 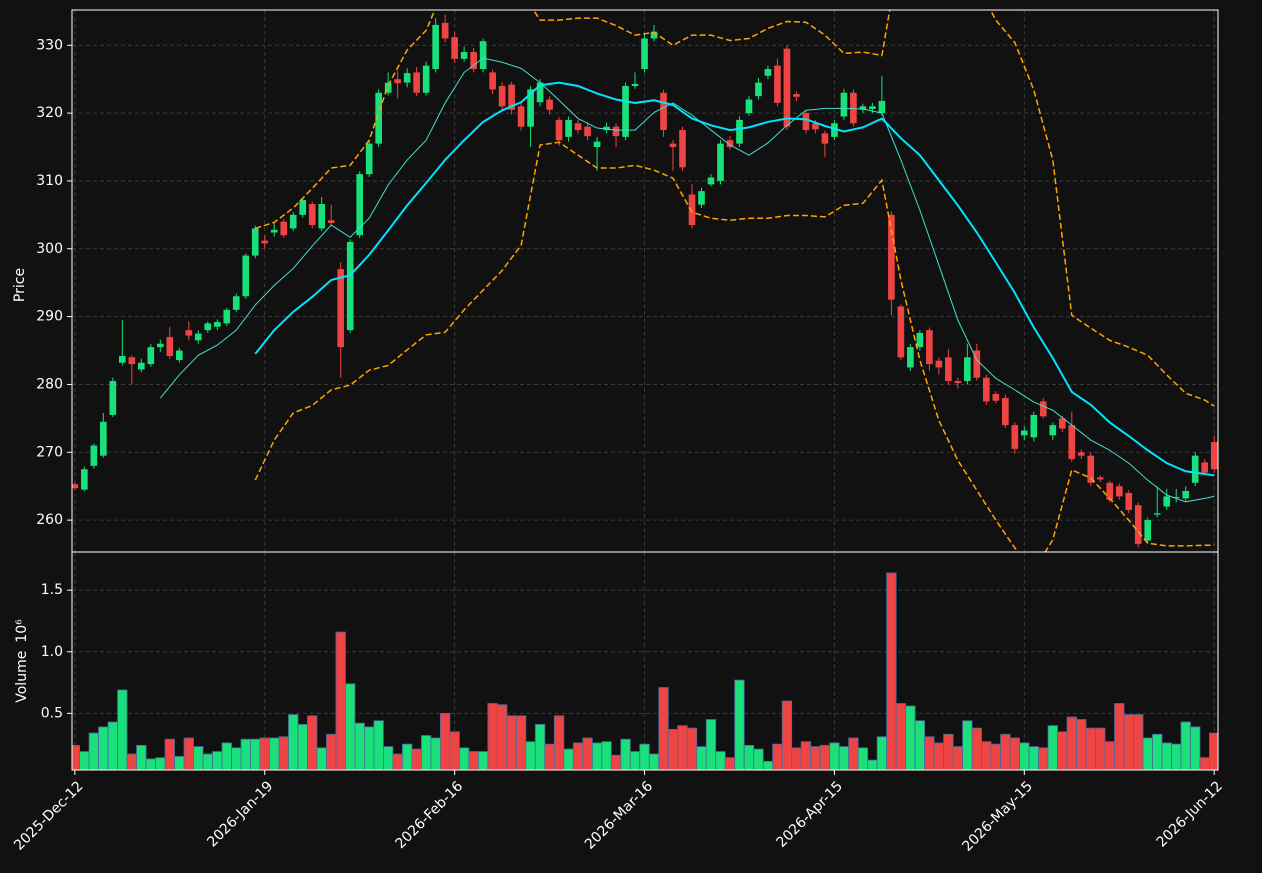 I want to click on y-tick-label: 300, so click(x=49, y=249).